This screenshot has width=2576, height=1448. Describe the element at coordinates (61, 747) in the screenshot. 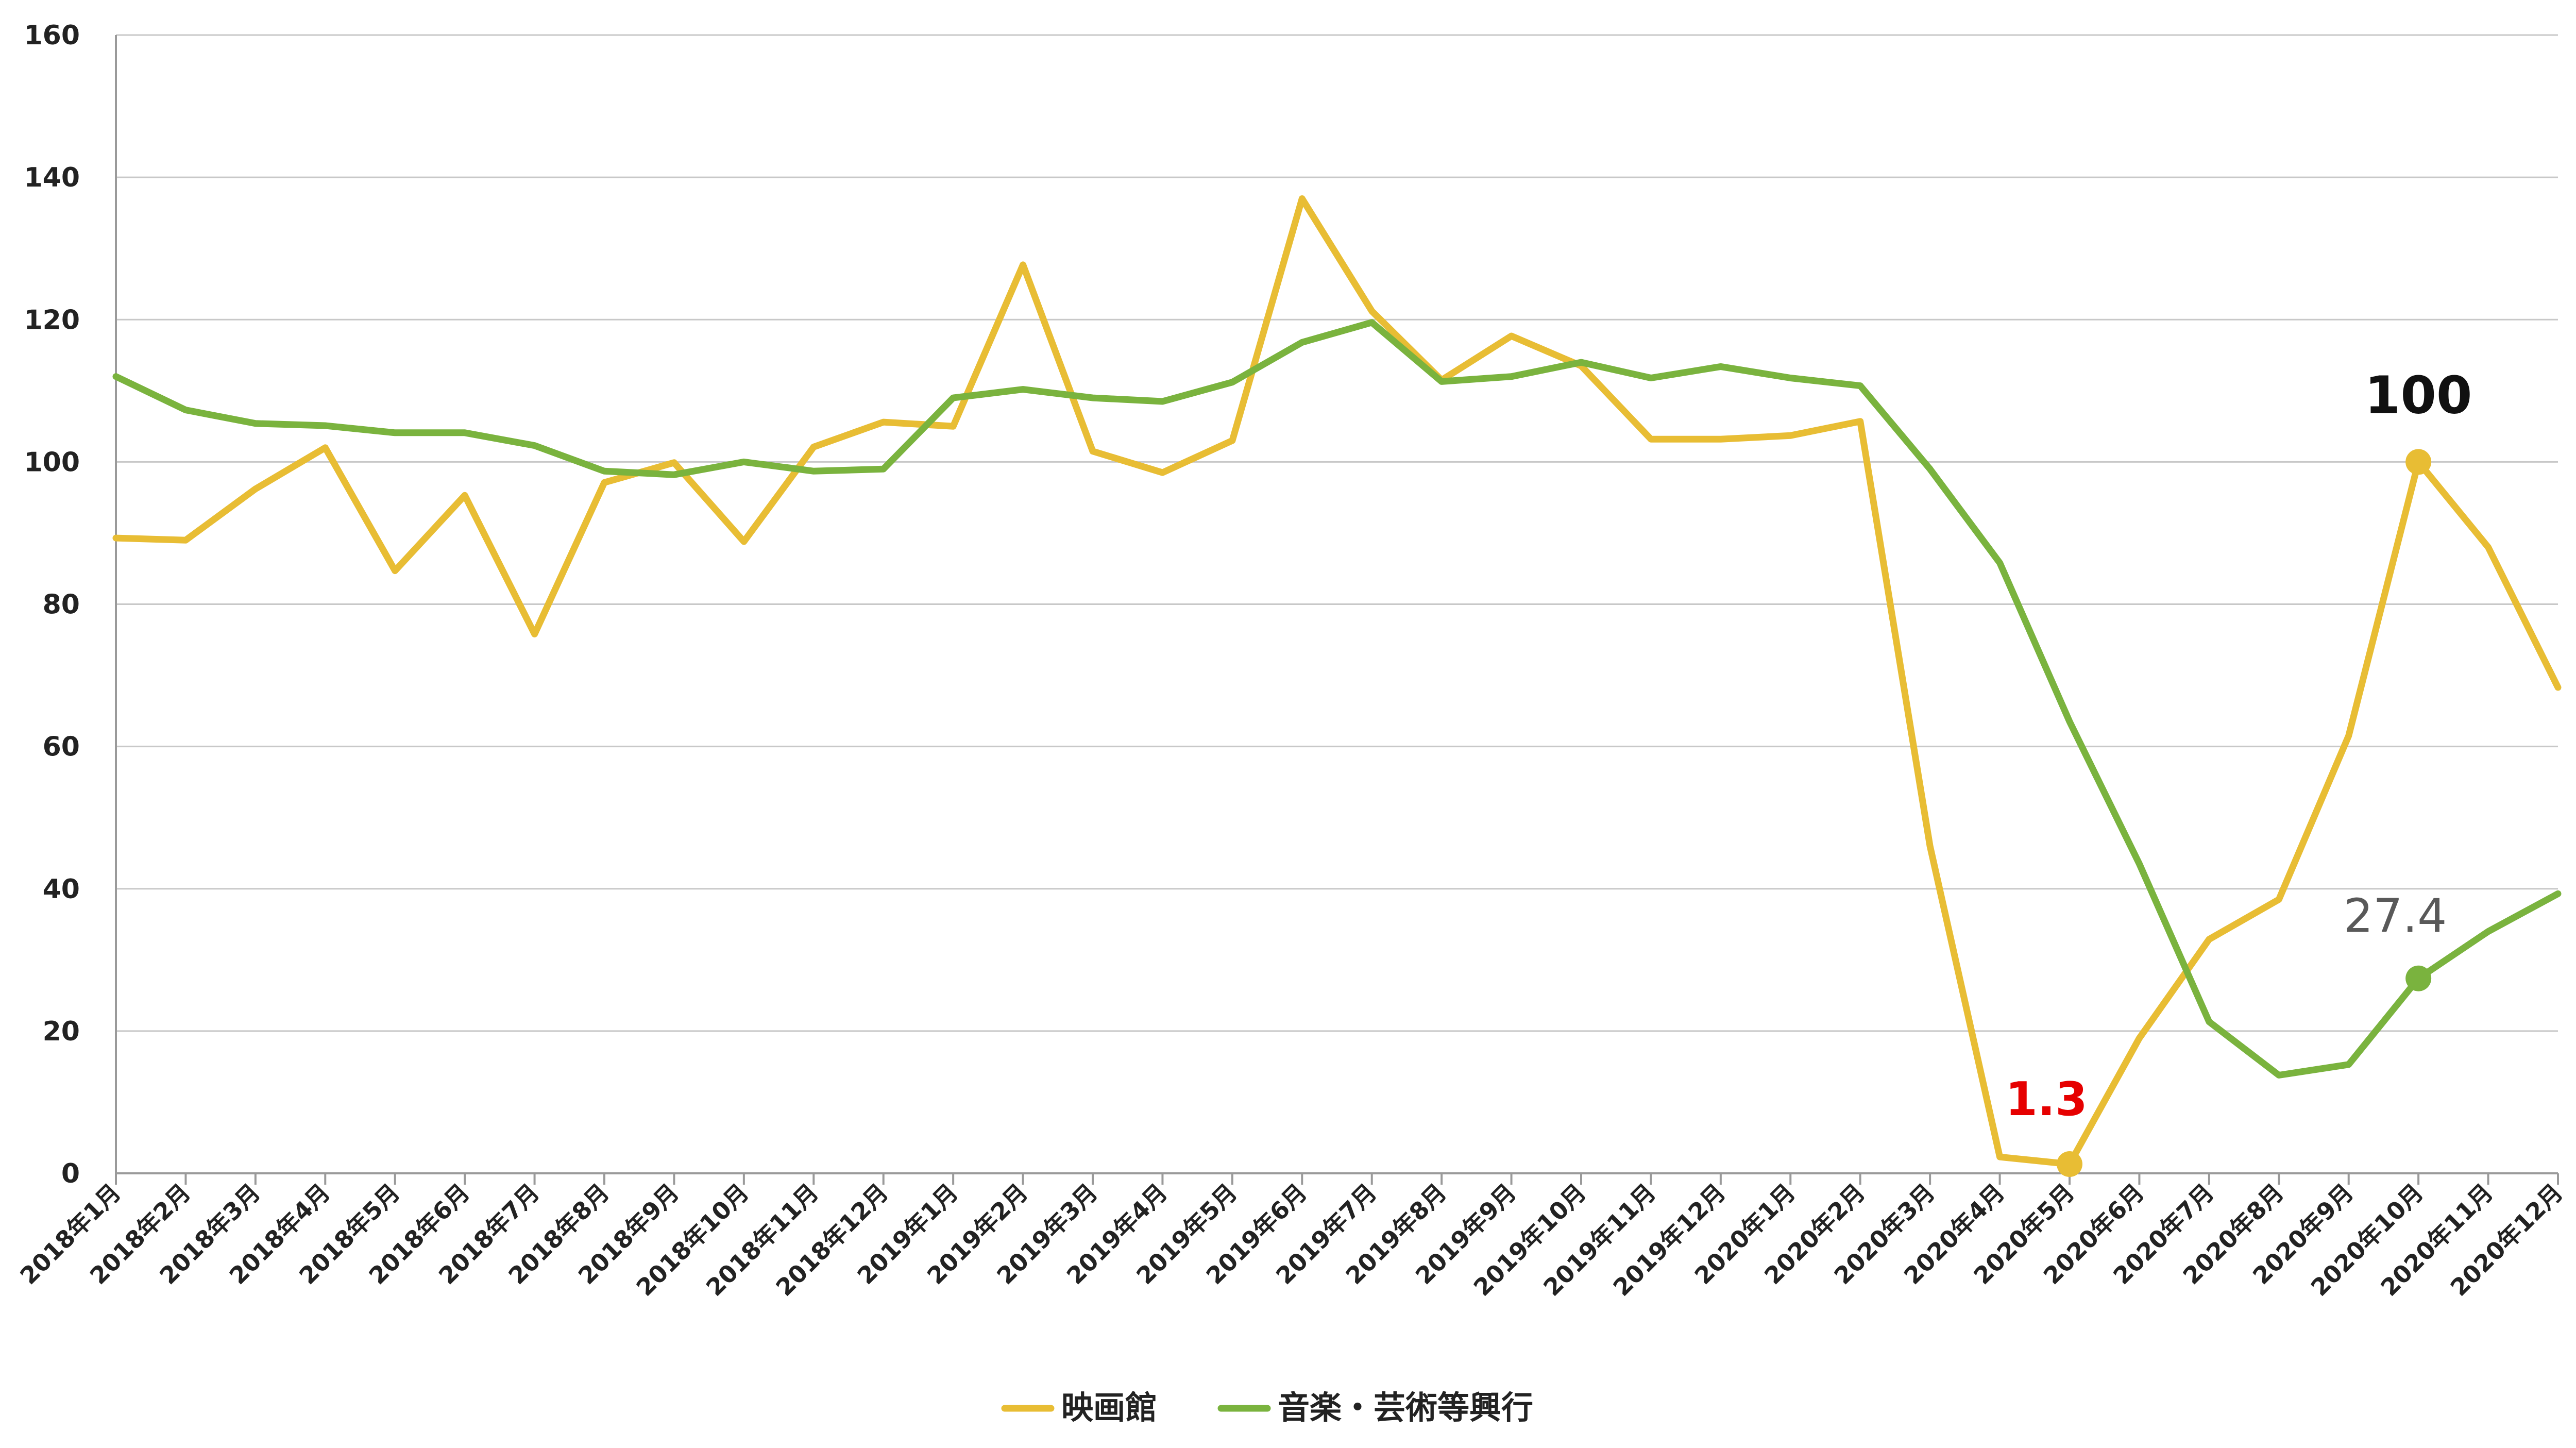

I see `y-tick-label: 60` at that location.